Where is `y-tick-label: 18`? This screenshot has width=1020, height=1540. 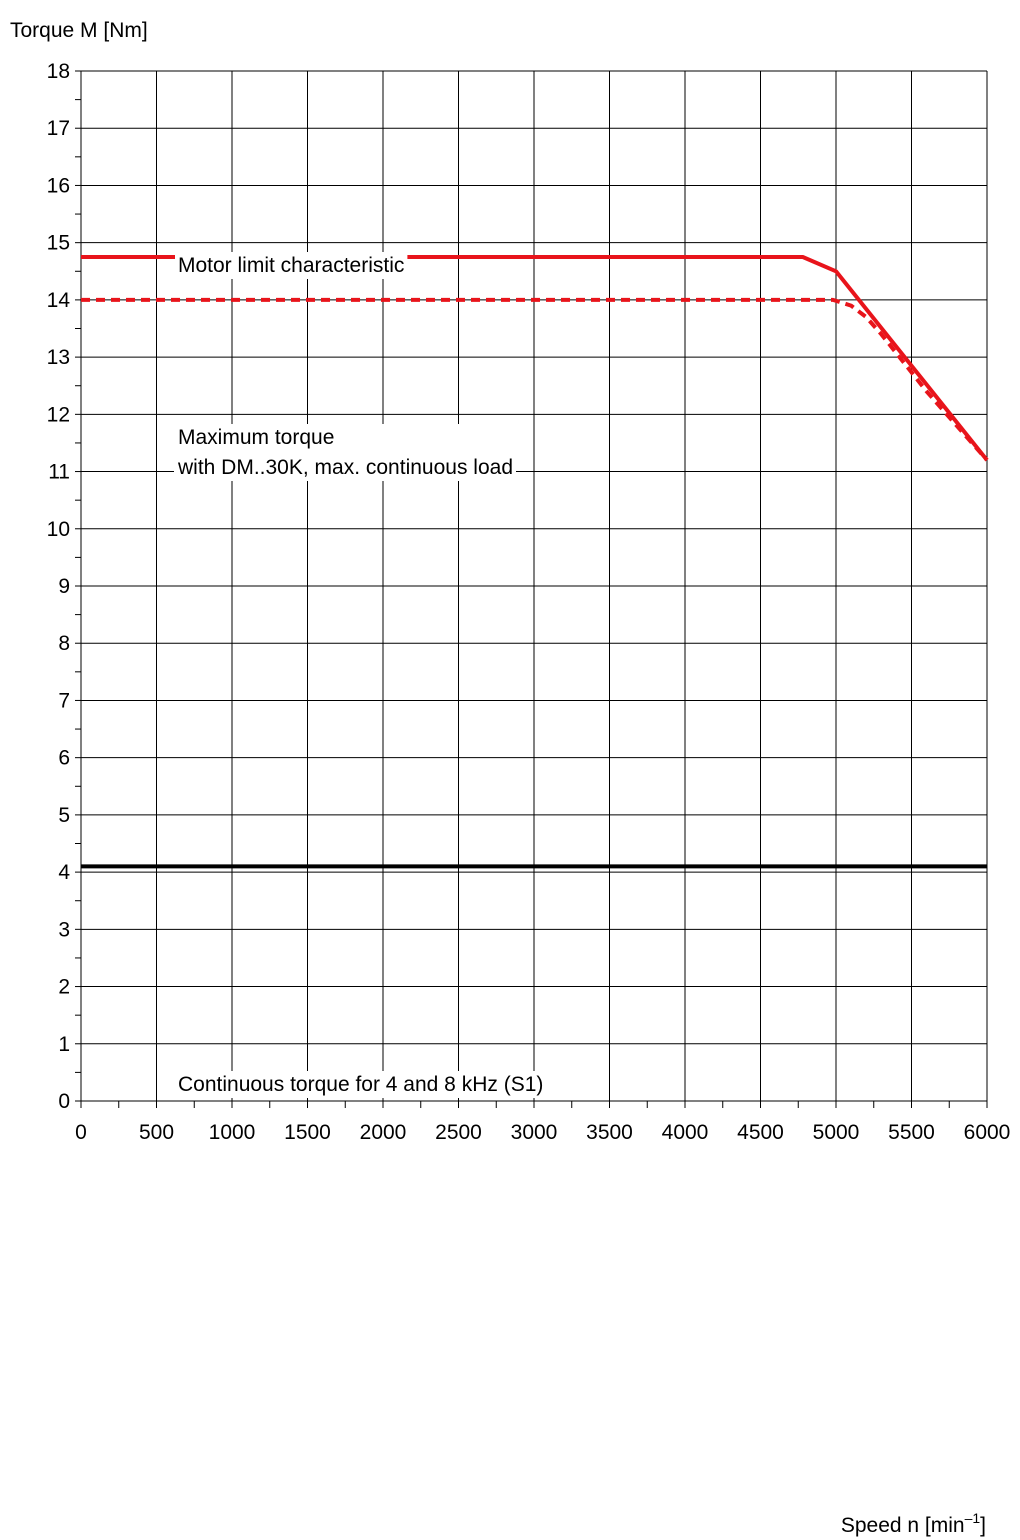
y-tick-label: 18 is located at coordinates (58, 71).